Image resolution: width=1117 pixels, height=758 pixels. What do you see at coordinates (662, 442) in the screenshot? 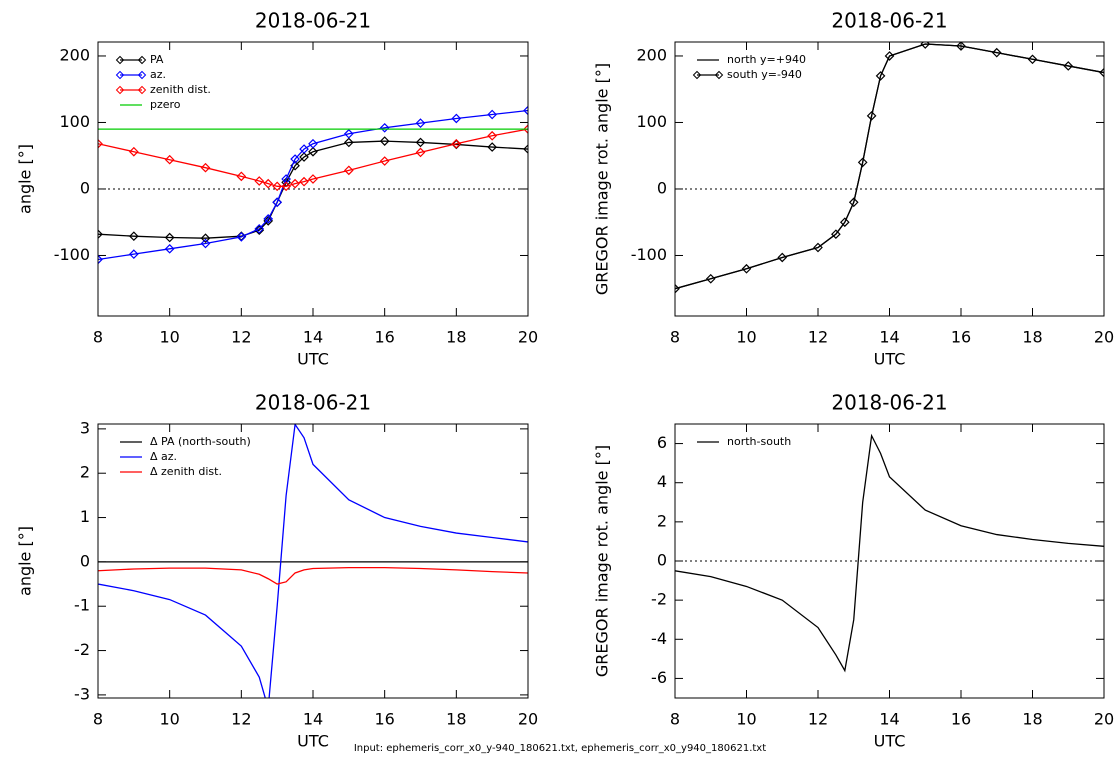
I see `y-tick-label: 6` at bounding box center [662, 442].